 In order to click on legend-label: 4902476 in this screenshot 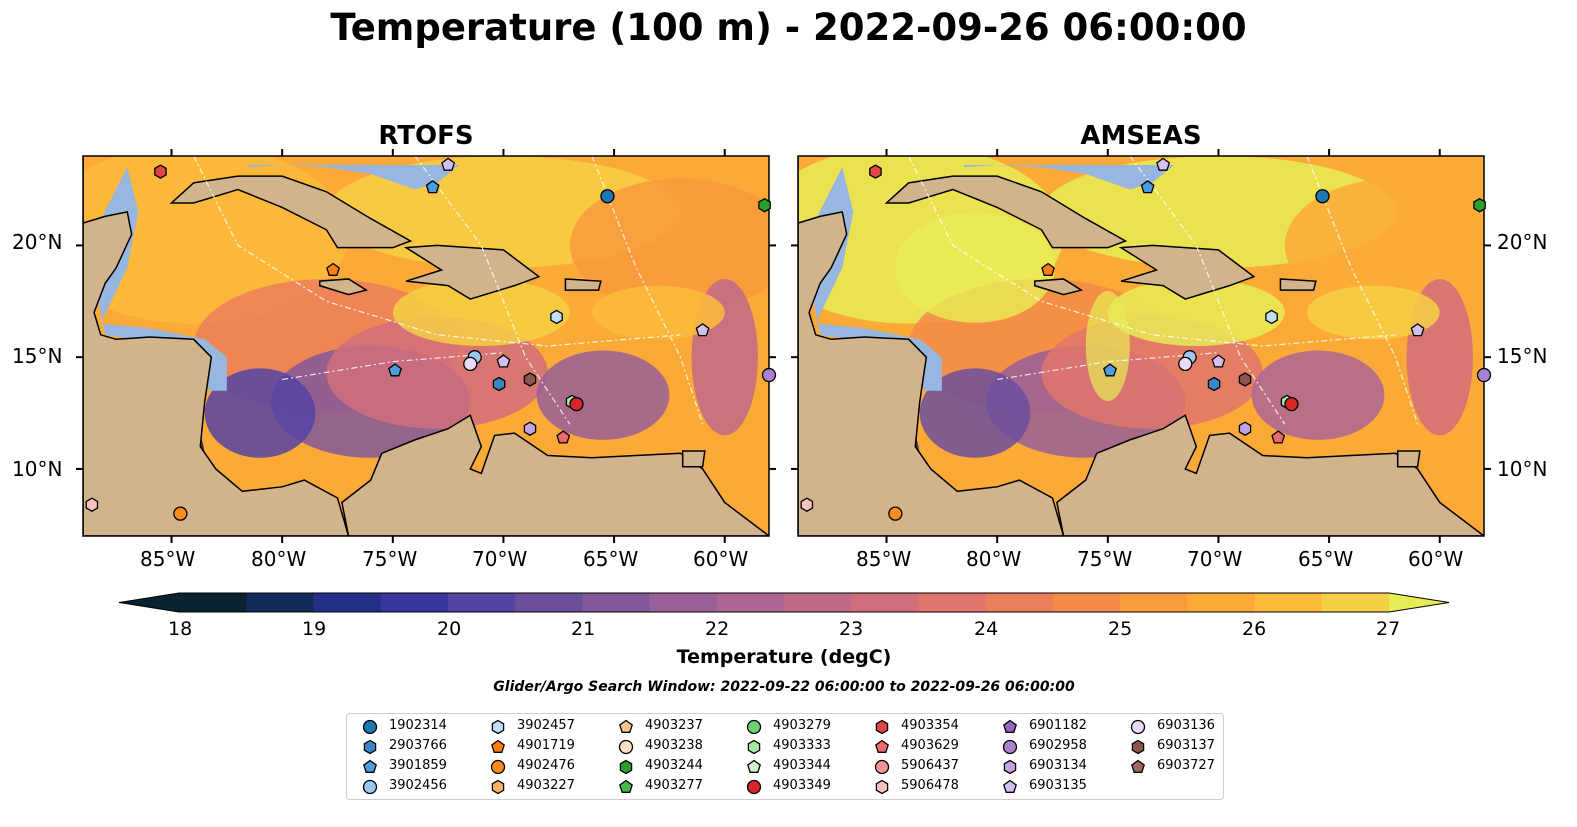, I will do `click(546, 765)`.